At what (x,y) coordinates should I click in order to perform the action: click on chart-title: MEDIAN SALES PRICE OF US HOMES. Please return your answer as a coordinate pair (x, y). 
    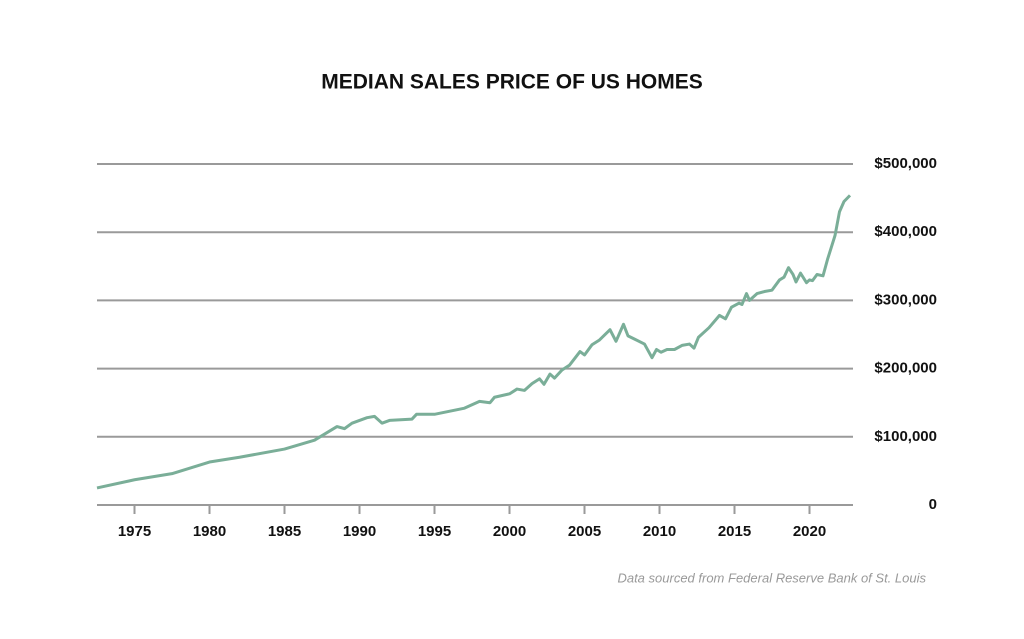
    Looking at the image, I should click on (512, 82).